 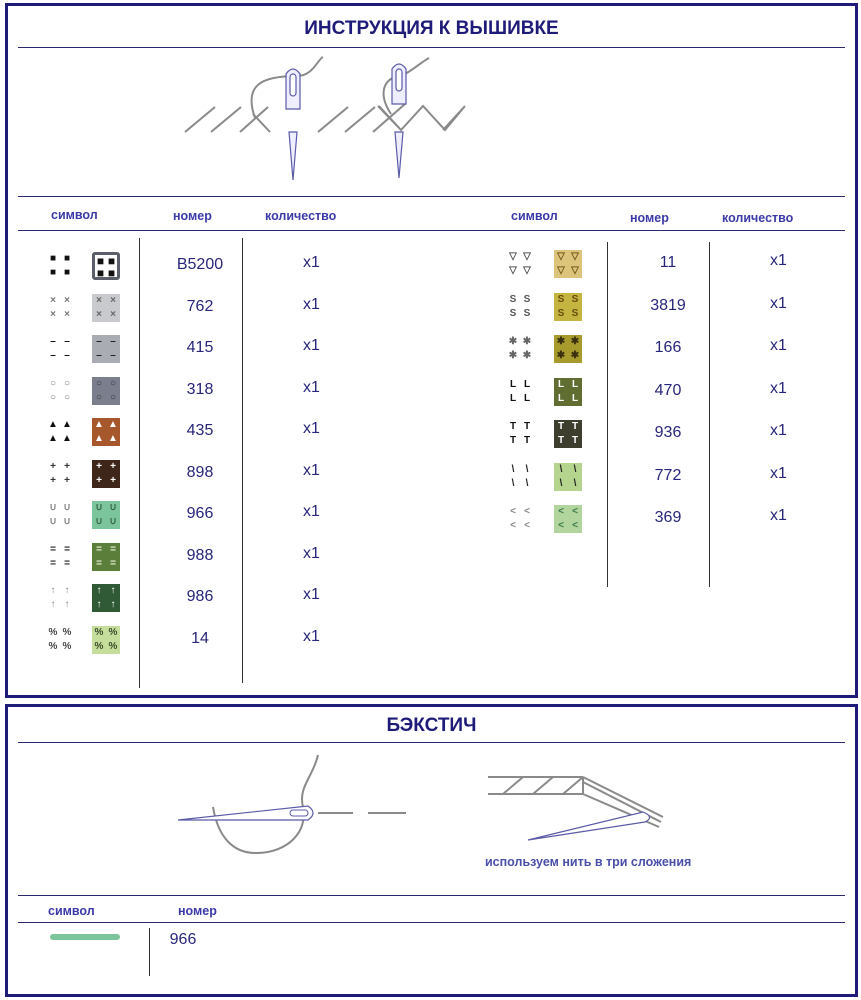 I want to click on thread-number: 11, so click(x=668, y=262).